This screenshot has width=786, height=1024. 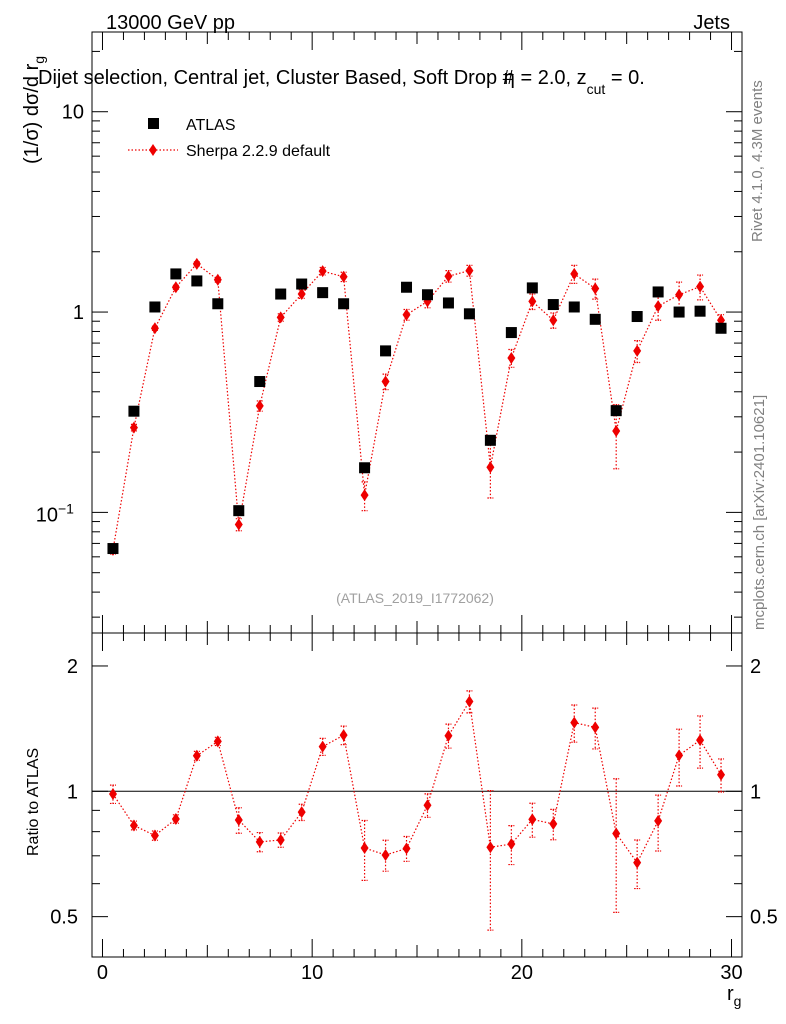 What do you see at coordinates (759, 512) in the screenshot?
I see `mcplots-label: mcplots.cern.ch [arXiv:2401.10621]` at bounding box center [759, 512].